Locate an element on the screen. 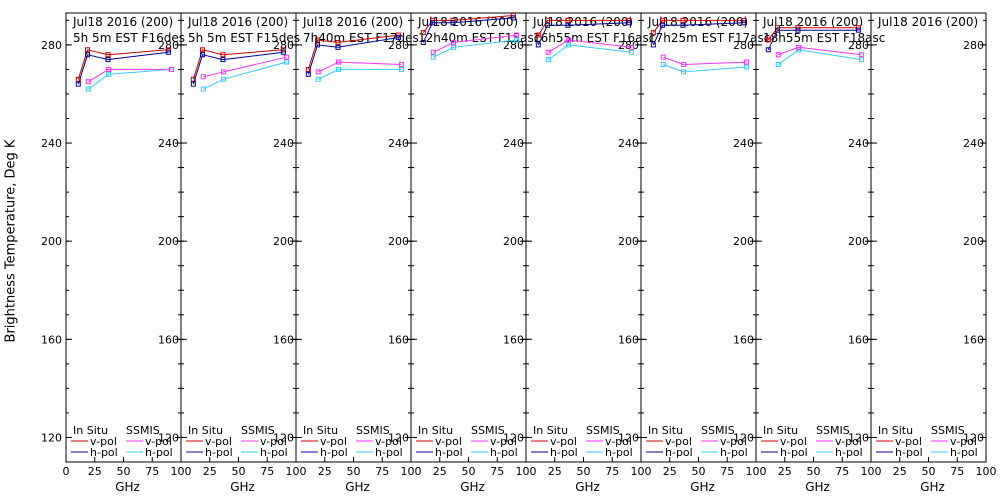 The width and height of the screenshot is (1000, 500). panel-4-legend-ssmis-label: h-pol is located at coordinates (504, 452).